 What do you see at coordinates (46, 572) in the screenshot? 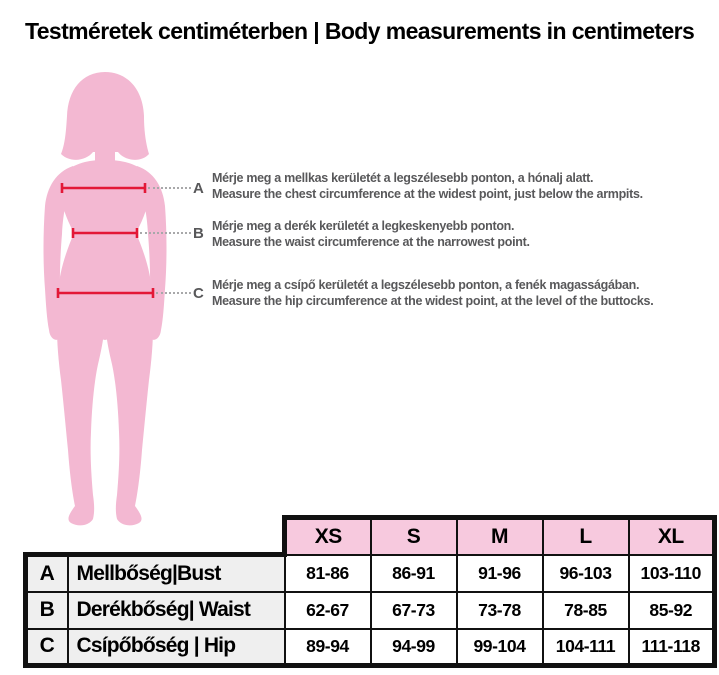
I see `row-letter: A` at bounding box center [46, 572].